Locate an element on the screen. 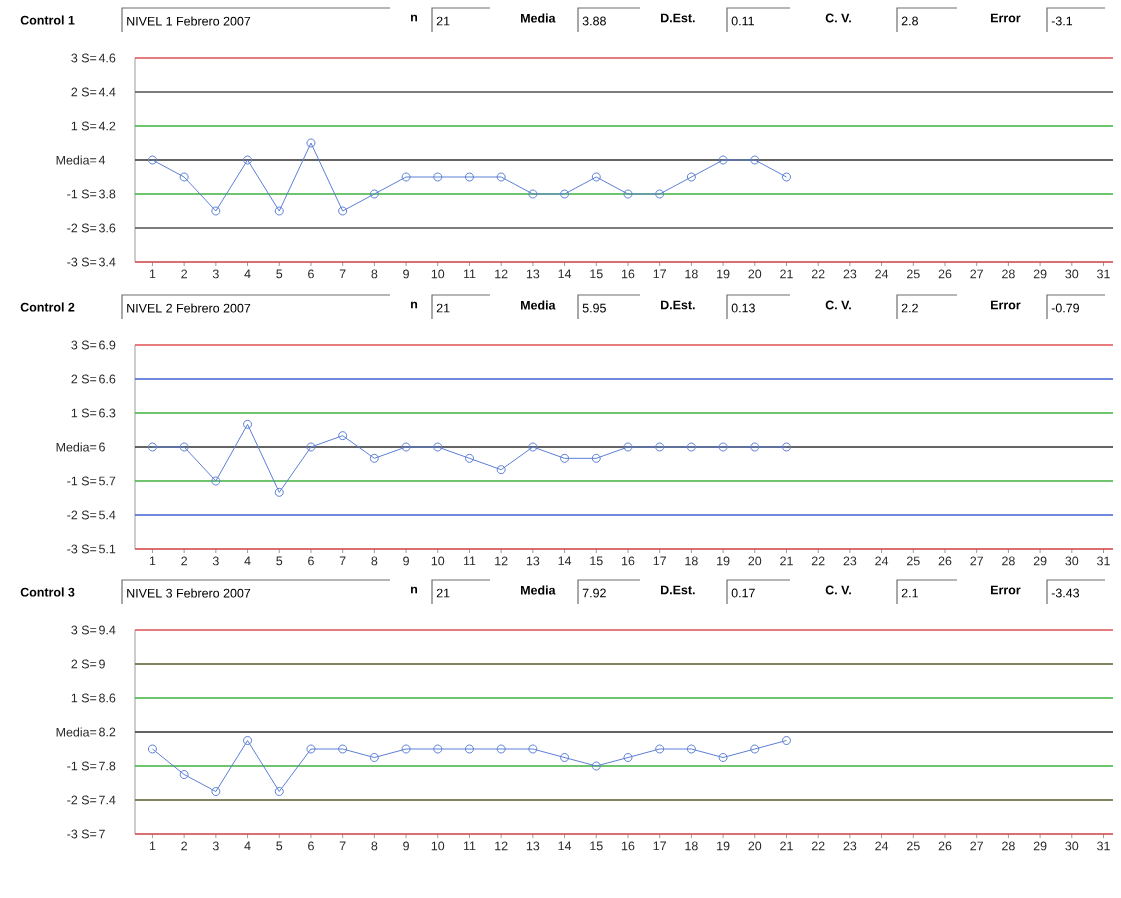 The image size is (1121, 898). x-tick-label: 28 is located at coordinates (1008, 274).